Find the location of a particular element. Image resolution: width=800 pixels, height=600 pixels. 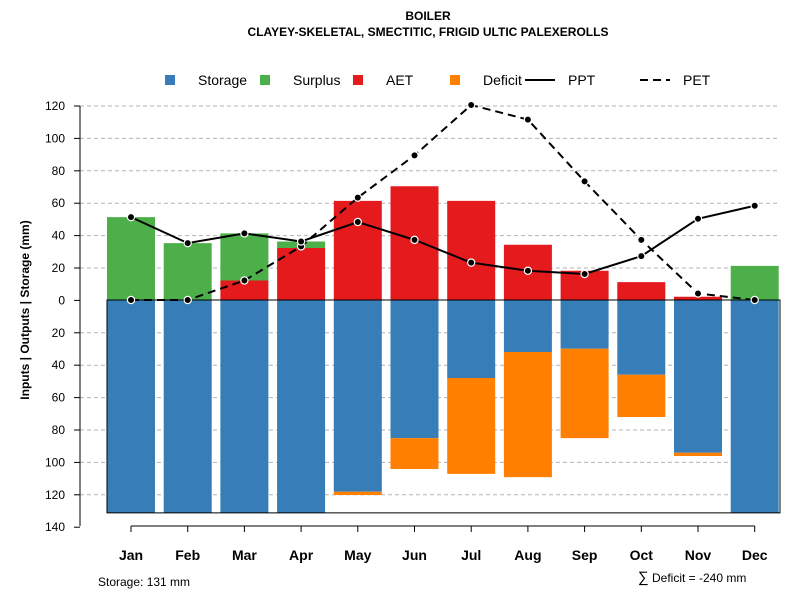

storage-note: Storage: 131 mm is located at coordinates (144, 582).